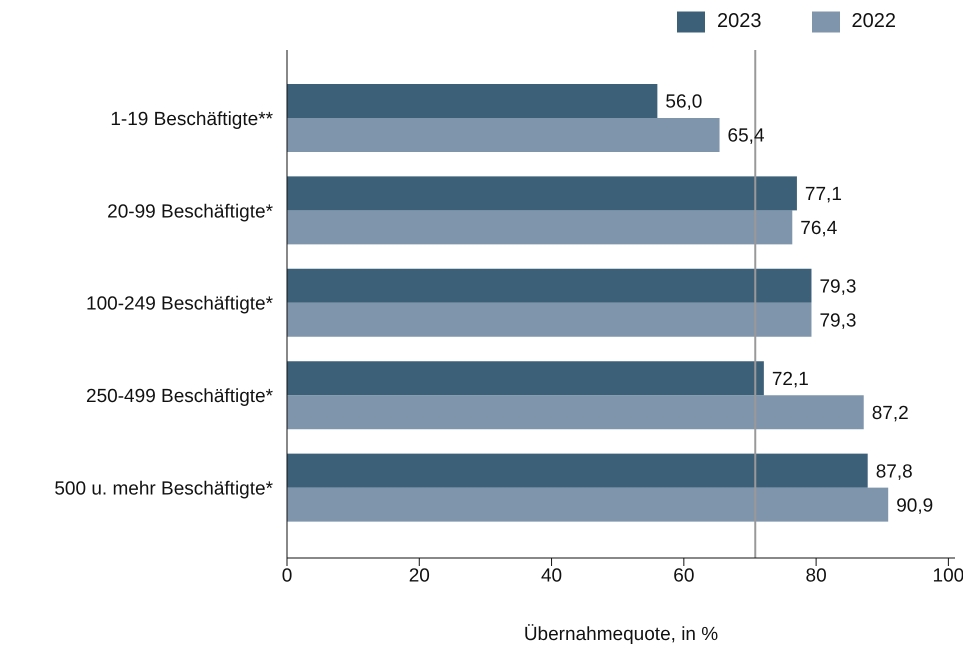 The width and height of the screenshot is (963, 655). What do you see at coordinates (287, 575) in the screenshot?
I see `x-tick-label: 0` at bounding box center [287, 575].